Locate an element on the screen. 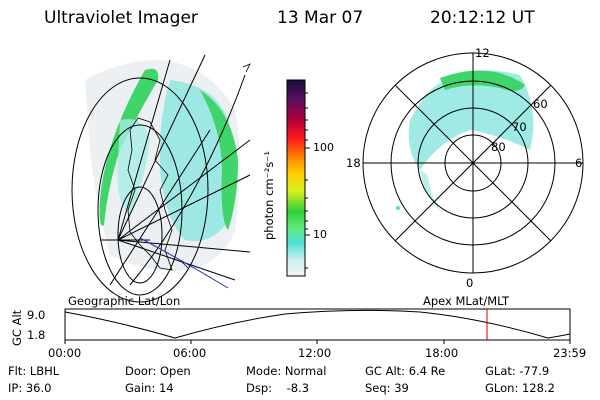 The height and width of the screenshot is (400, 600). status-door: Door: Open is located at coordinates (158, 371).